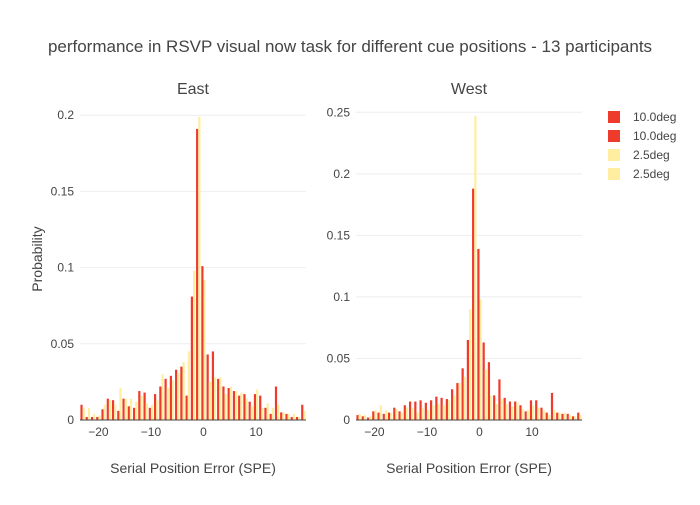  Describe the element at coordinates (532, 432) in the screenshot. I see `west-x-tick-label: 10` at that location.